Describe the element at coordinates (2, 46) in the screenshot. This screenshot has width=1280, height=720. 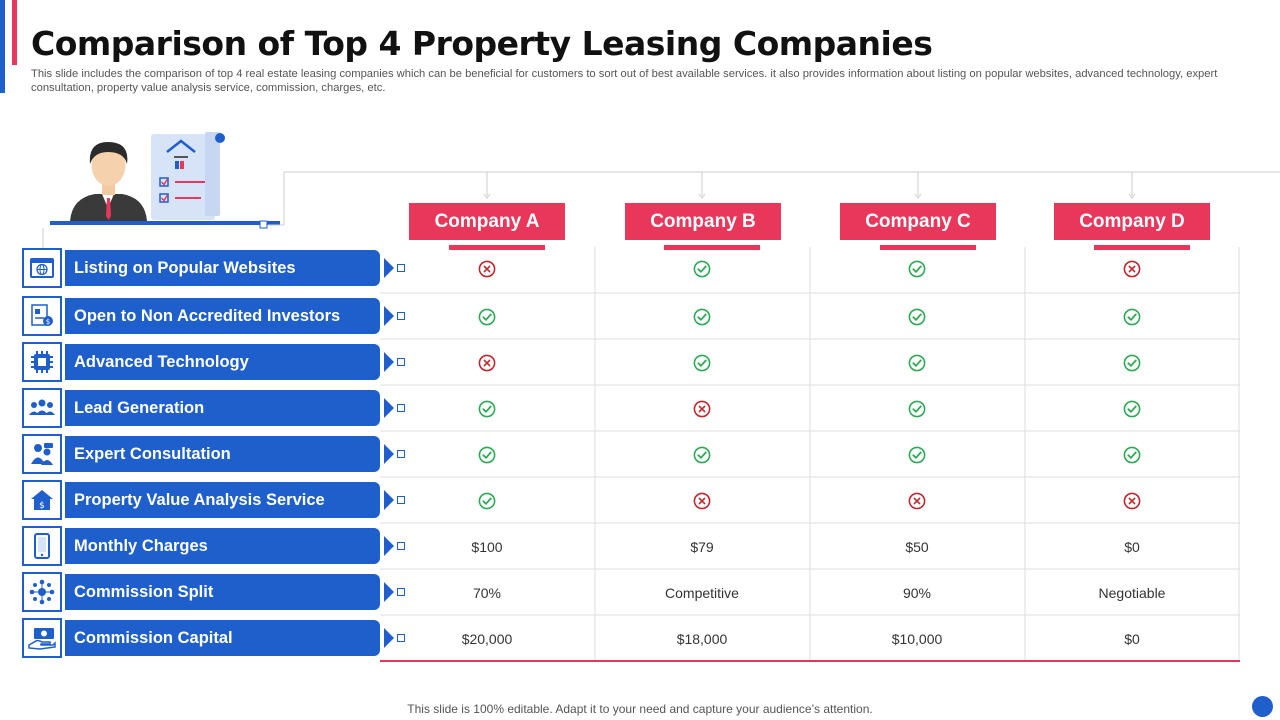
I see `accent-bar-blue` at that location.